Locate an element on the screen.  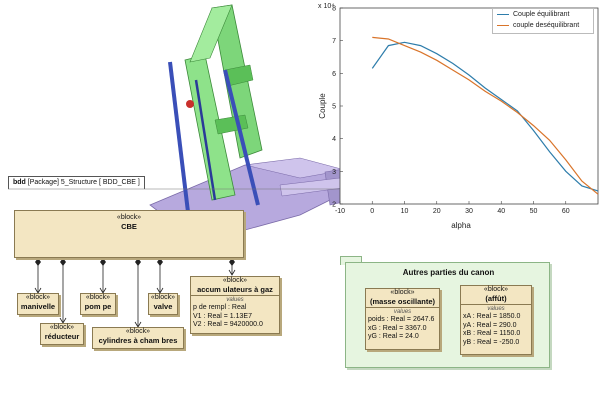
block-cylindres: «block» cylindres à cham bres is located at coordinates (138, 338).